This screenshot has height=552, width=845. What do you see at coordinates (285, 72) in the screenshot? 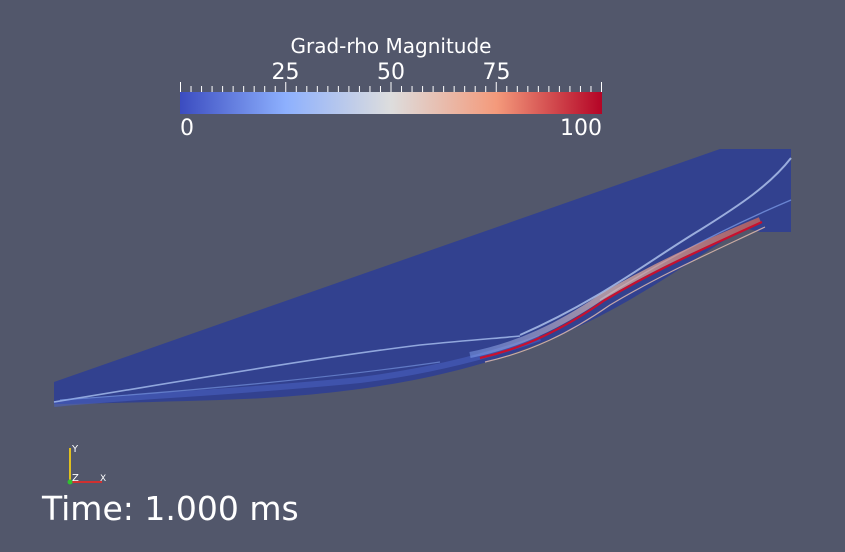
I see `colorbar-tick-label: 25` at bounding box center [285, 72].